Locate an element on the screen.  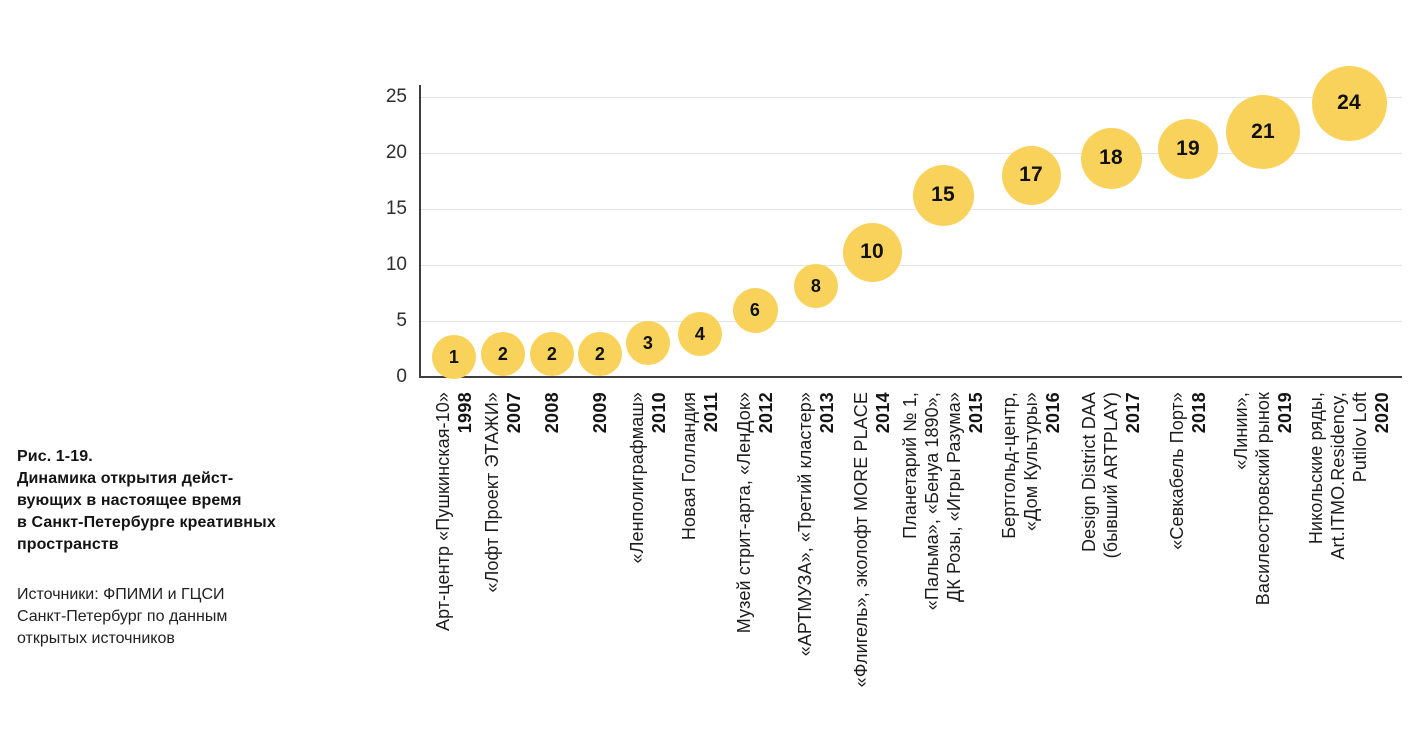
x-label-name: Putilov Loft is located at coordinates (1360, 437).